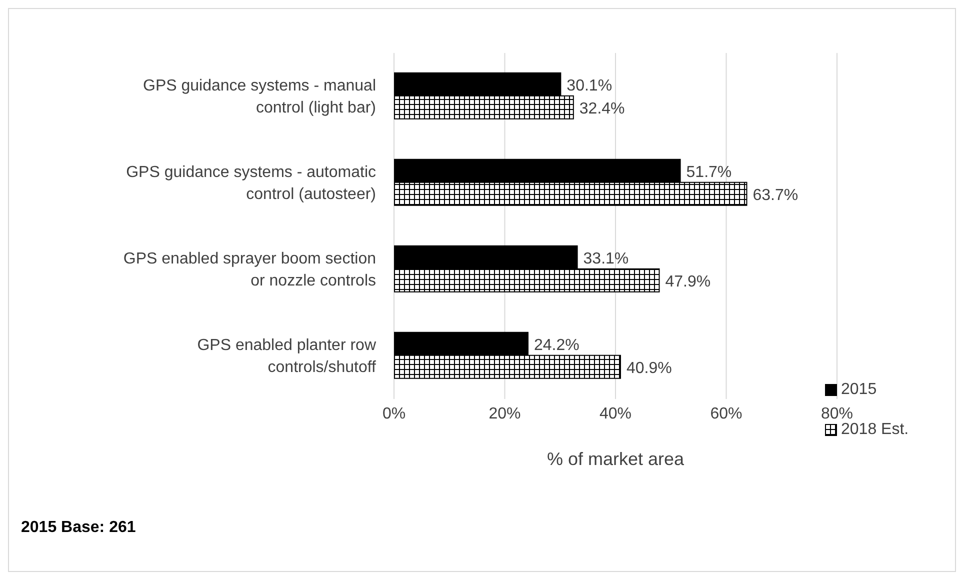 This screenshot has width=964, height=580. What do you see at coordinates (775, 195) in the screenshot?
I see `data-label: 63.7%` at bounding box center [775, 195].